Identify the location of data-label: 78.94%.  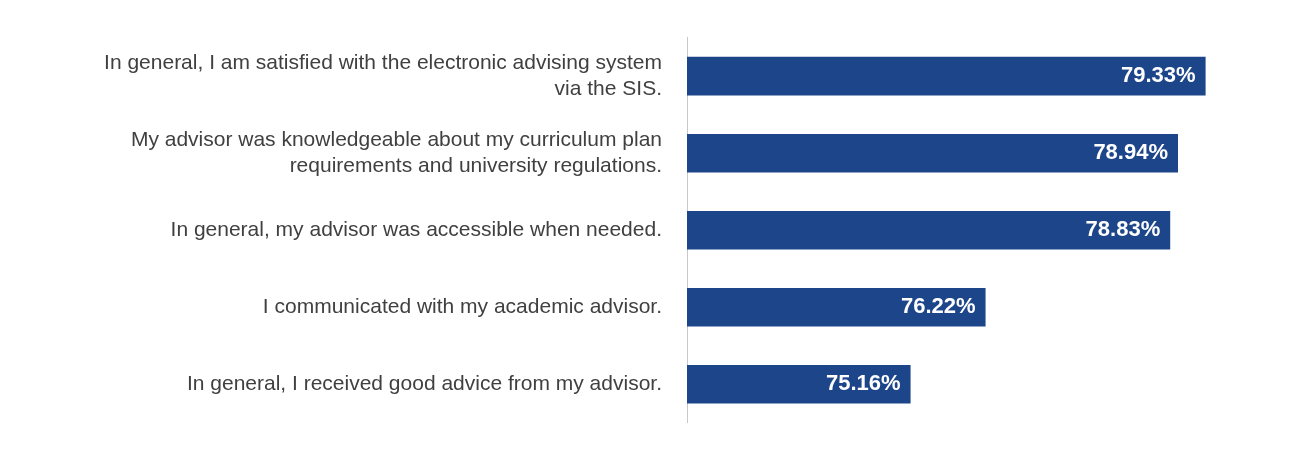
(1131, 152).